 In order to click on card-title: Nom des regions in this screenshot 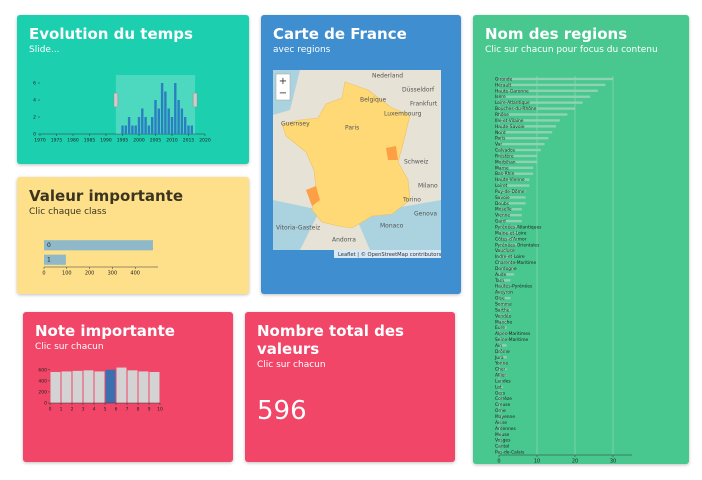, I will do `click(556, 34)`.